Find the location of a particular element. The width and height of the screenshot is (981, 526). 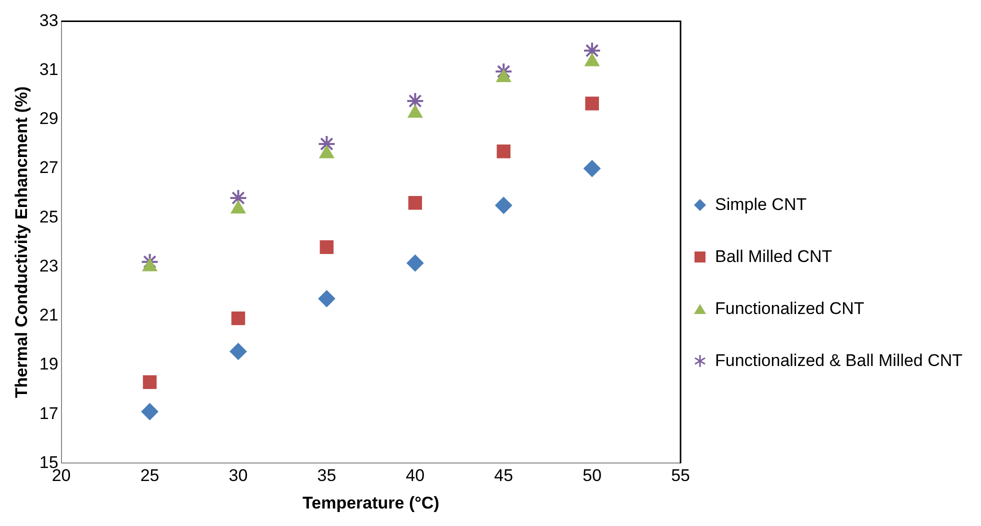

y-axis-title: Thermal Conductivity Enhancment (%) is located at coordinates (21, 242).